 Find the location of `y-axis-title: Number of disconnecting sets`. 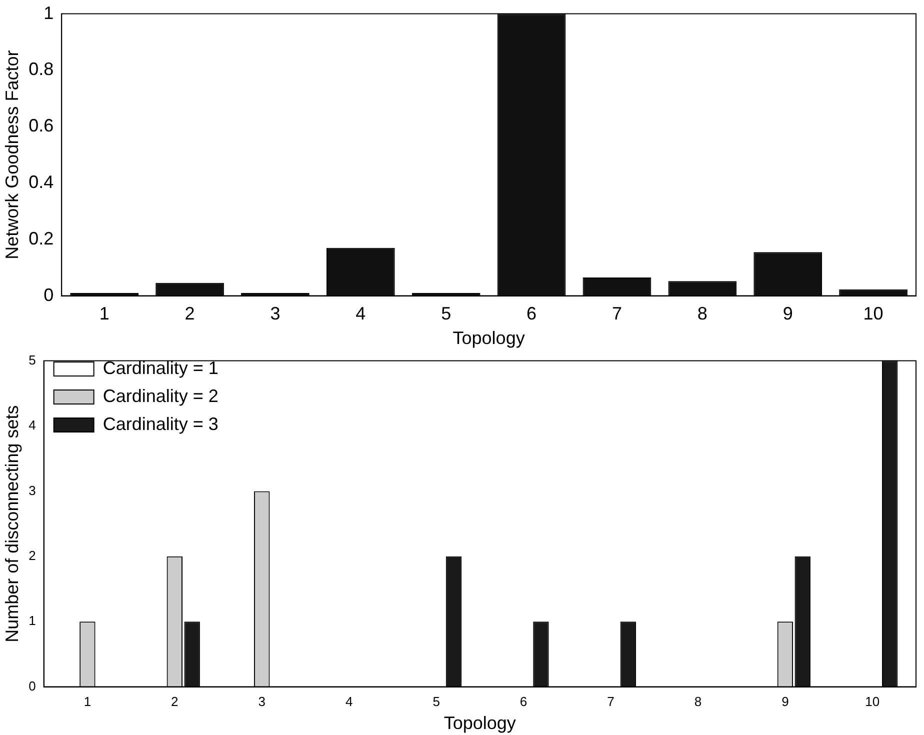

y-axis-title: Number of disconnecting sets is located at coordinates (12, 523).